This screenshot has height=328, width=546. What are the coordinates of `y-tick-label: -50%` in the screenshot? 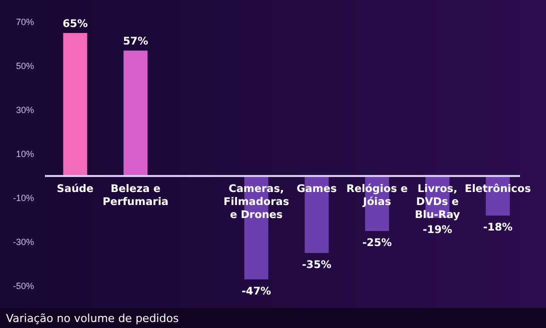 It's located at (23, 285).